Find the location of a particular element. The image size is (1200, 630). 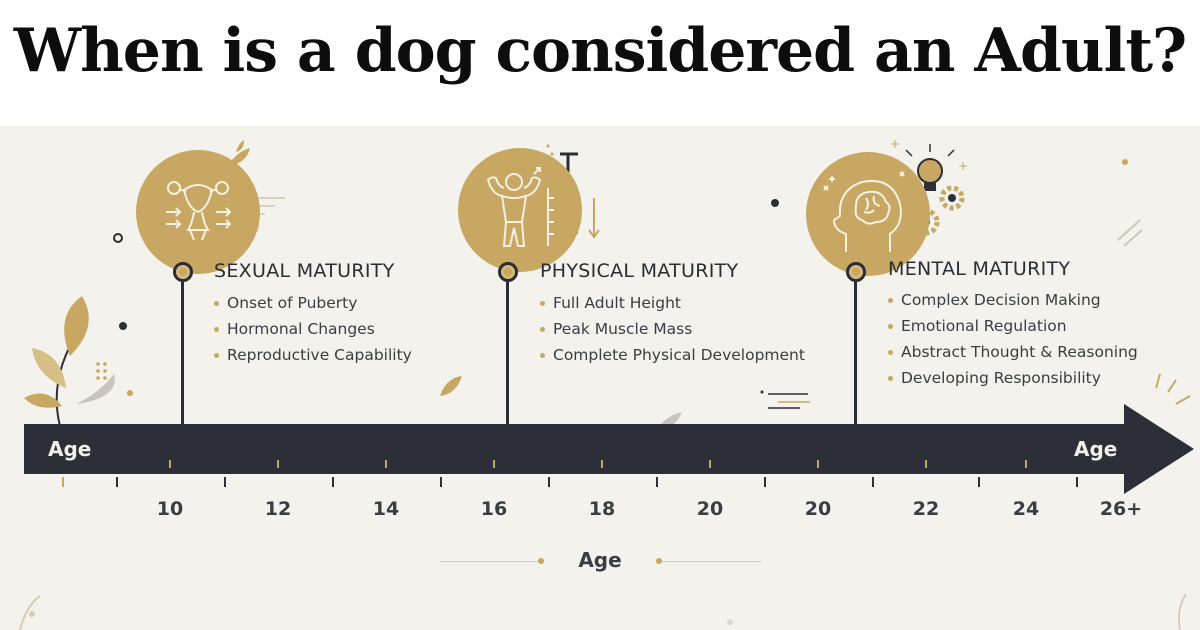

ring-dot-decoration is located at coordinates (118, 238).